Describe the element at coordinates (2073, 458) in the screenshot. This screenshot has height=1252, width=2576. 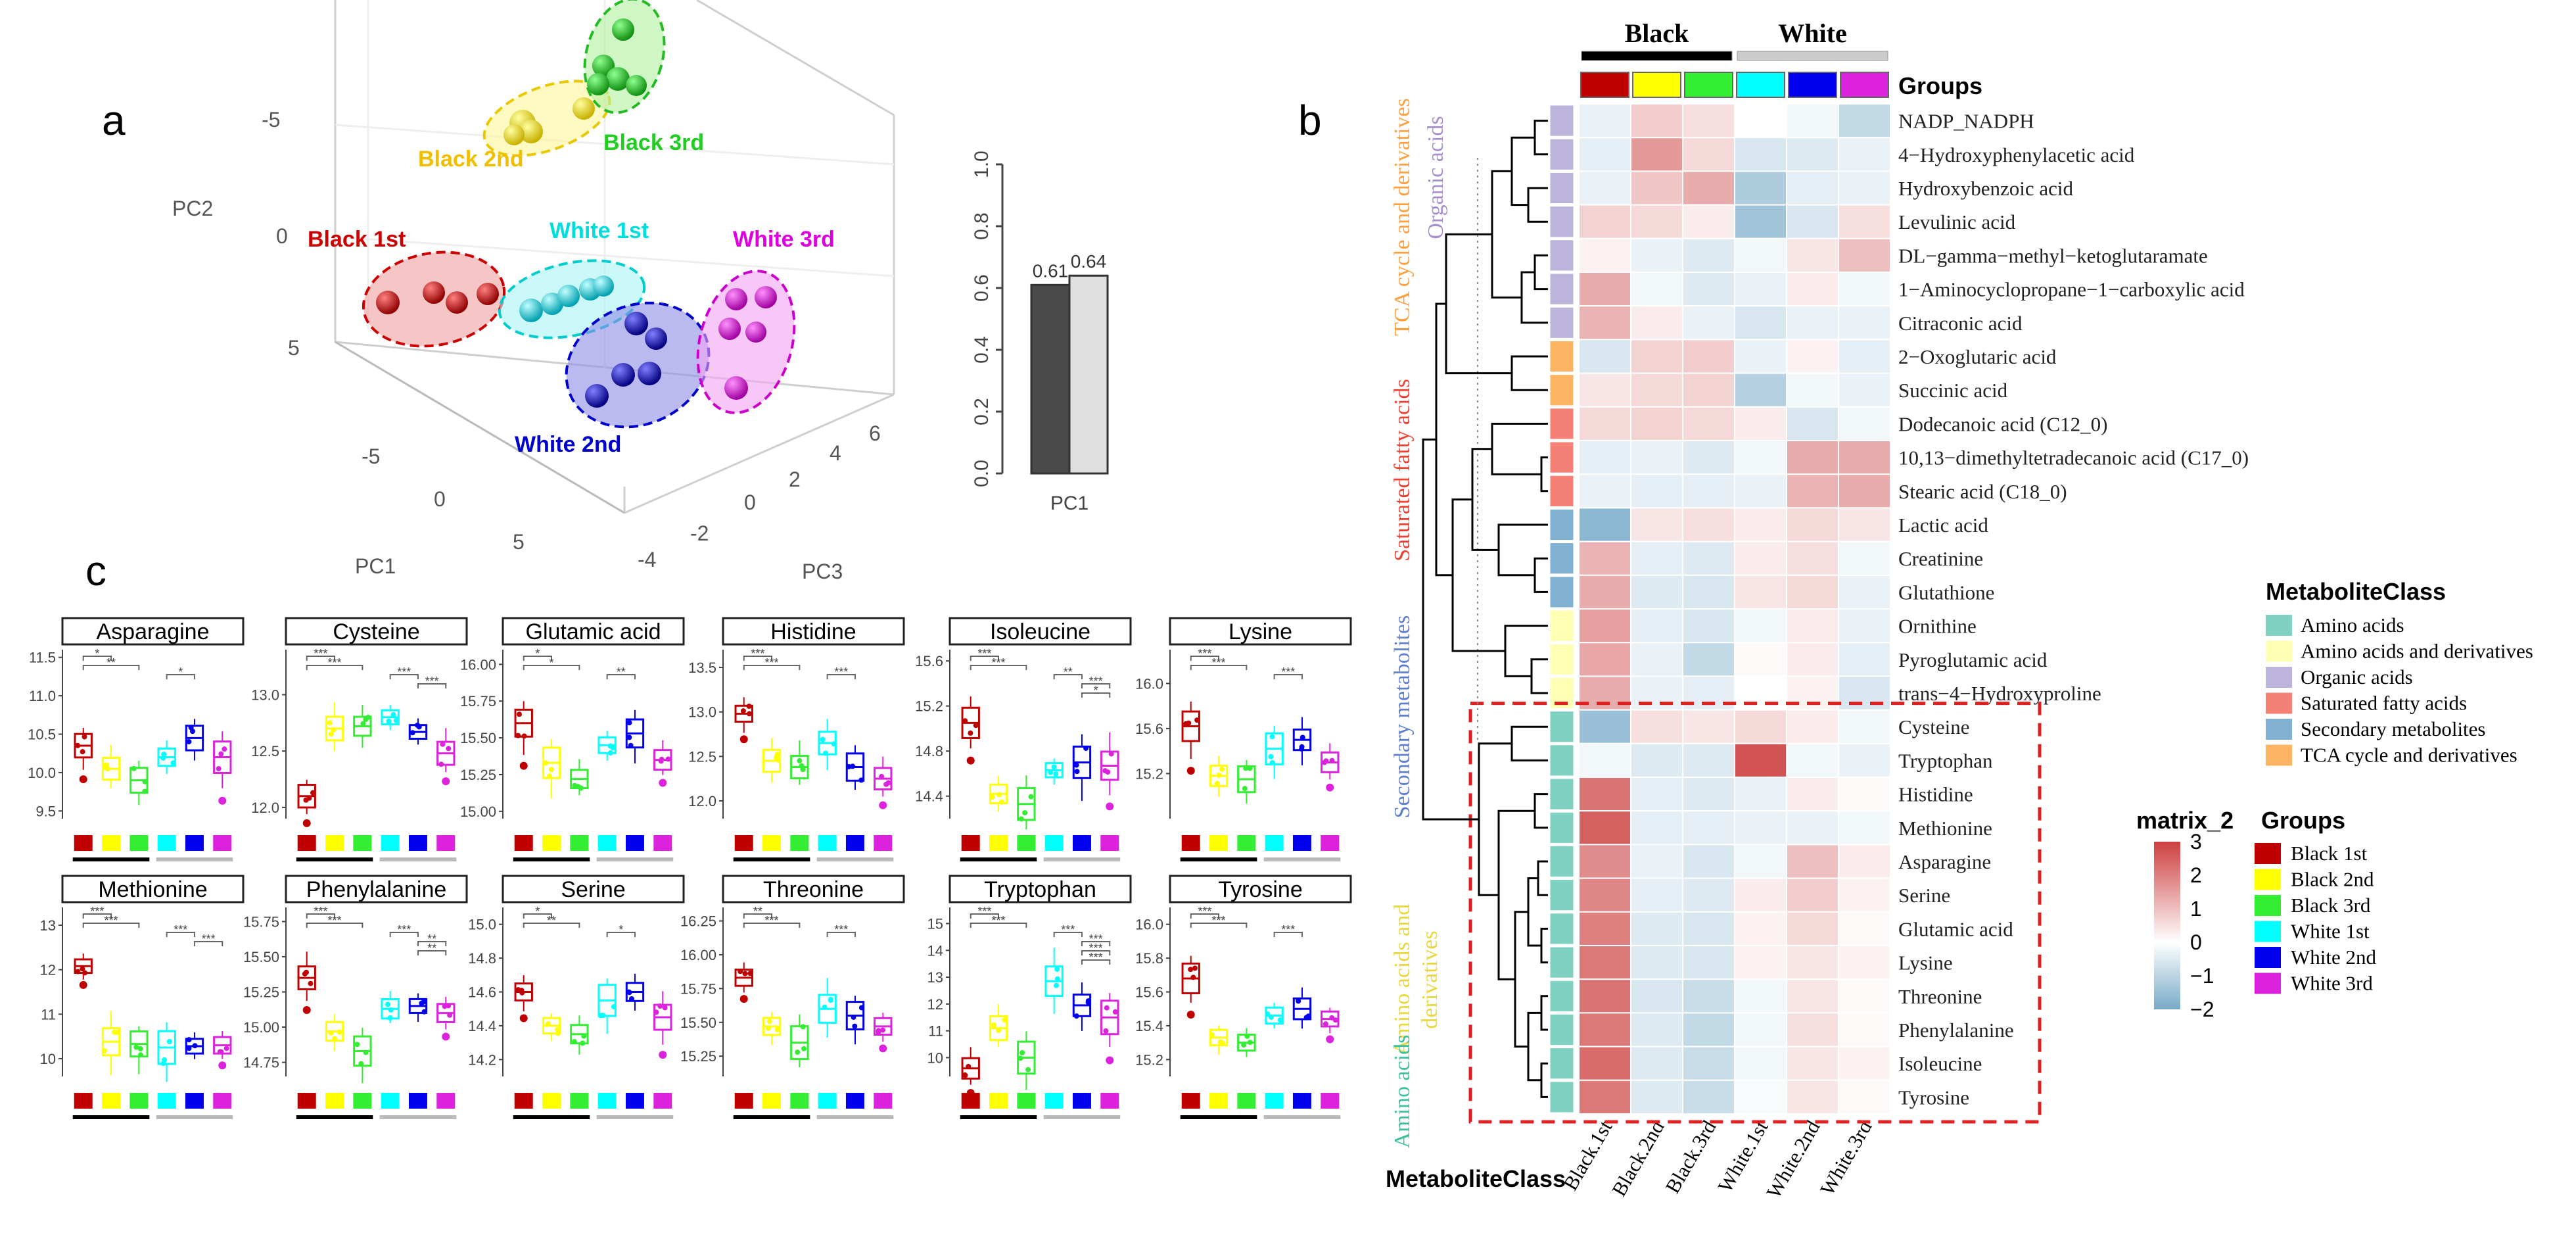
I see `row-label: 10,13−dimethyltetradecanoic acid (C17_0)` at that location.